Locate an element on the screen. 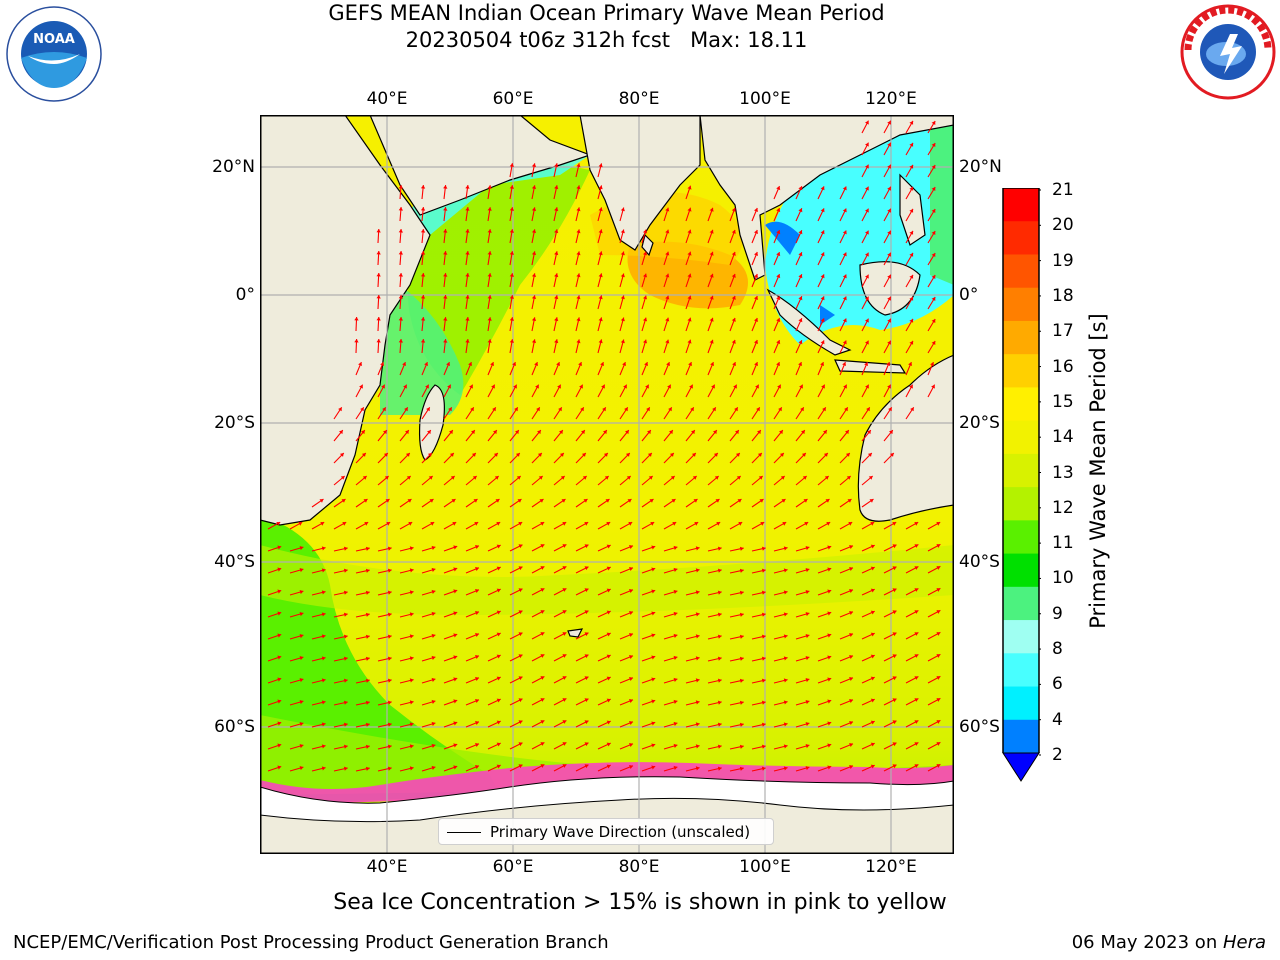 Image resolution: width=1280 pixels, height=960 pixels. lat-tick-right-60S: 60°S is located at coordinates (979, 727).